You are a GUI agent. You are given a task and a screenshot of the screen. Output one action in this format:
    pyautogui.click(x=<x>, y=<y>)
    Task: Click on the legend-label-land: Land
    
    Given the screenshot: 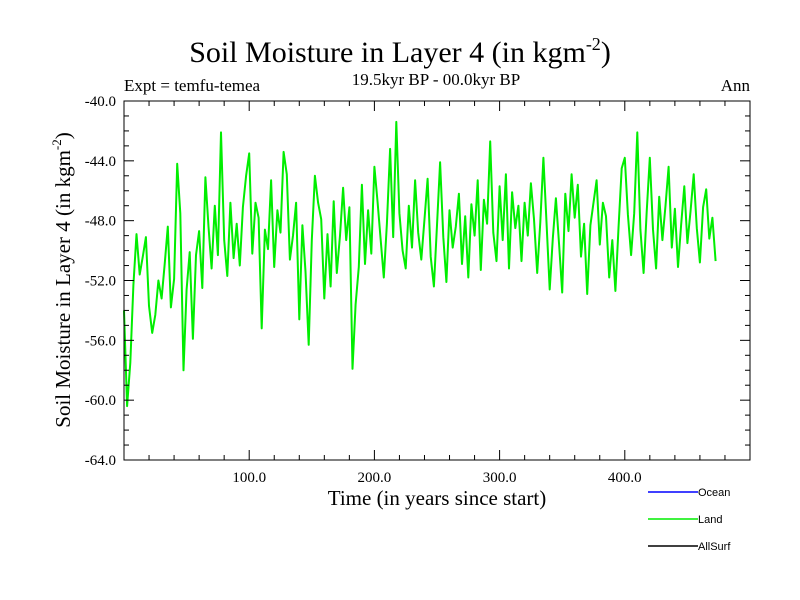 What is the action you would take?
    pyautogui.click(x=710, y=520)
    